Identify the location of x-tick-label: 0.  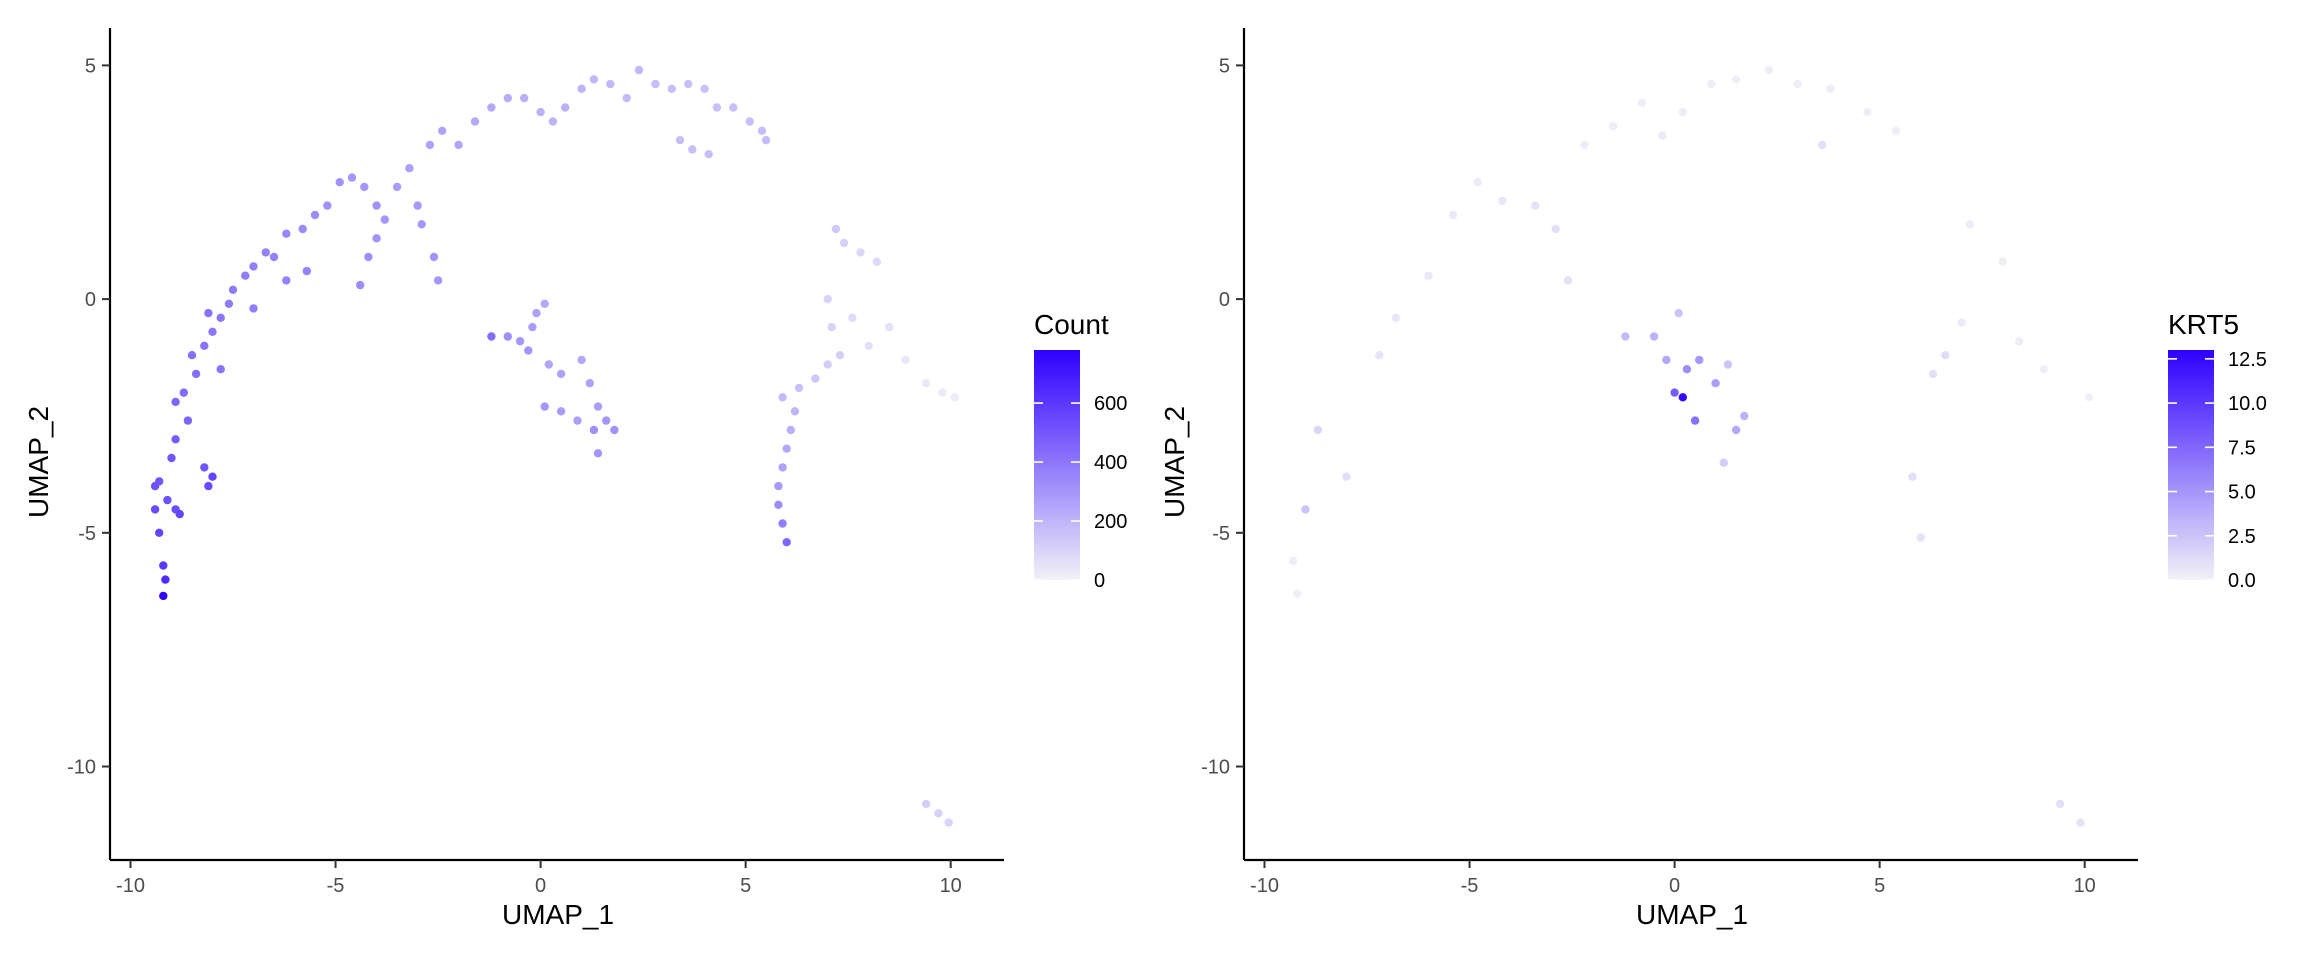
(540, 886).